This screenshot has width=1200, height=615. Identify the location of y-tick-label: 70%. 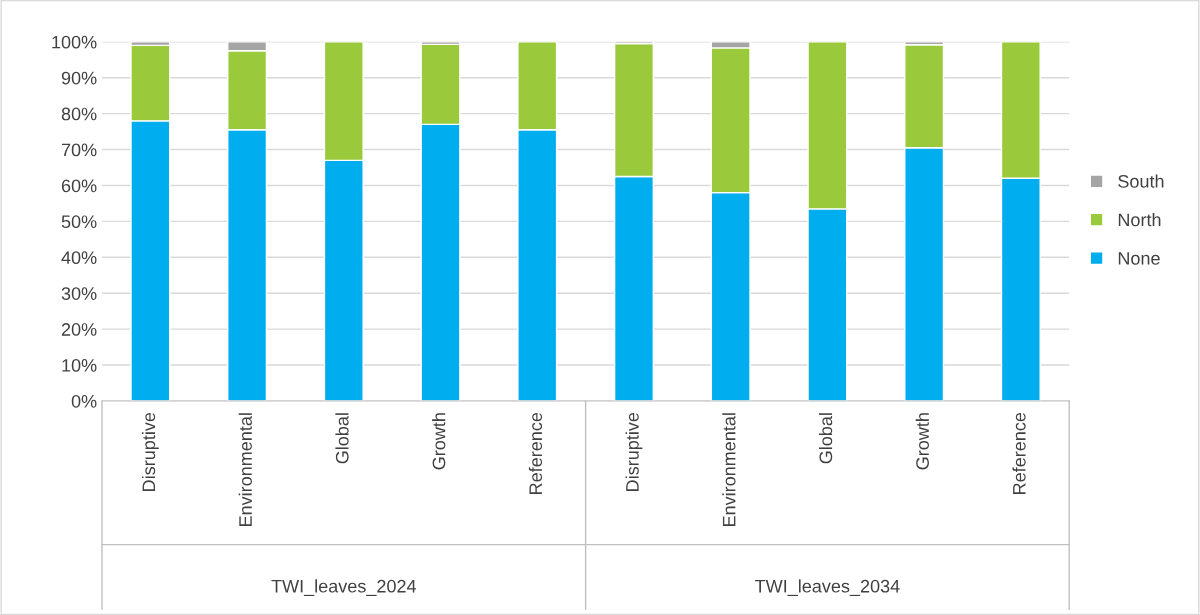
(79, 150).